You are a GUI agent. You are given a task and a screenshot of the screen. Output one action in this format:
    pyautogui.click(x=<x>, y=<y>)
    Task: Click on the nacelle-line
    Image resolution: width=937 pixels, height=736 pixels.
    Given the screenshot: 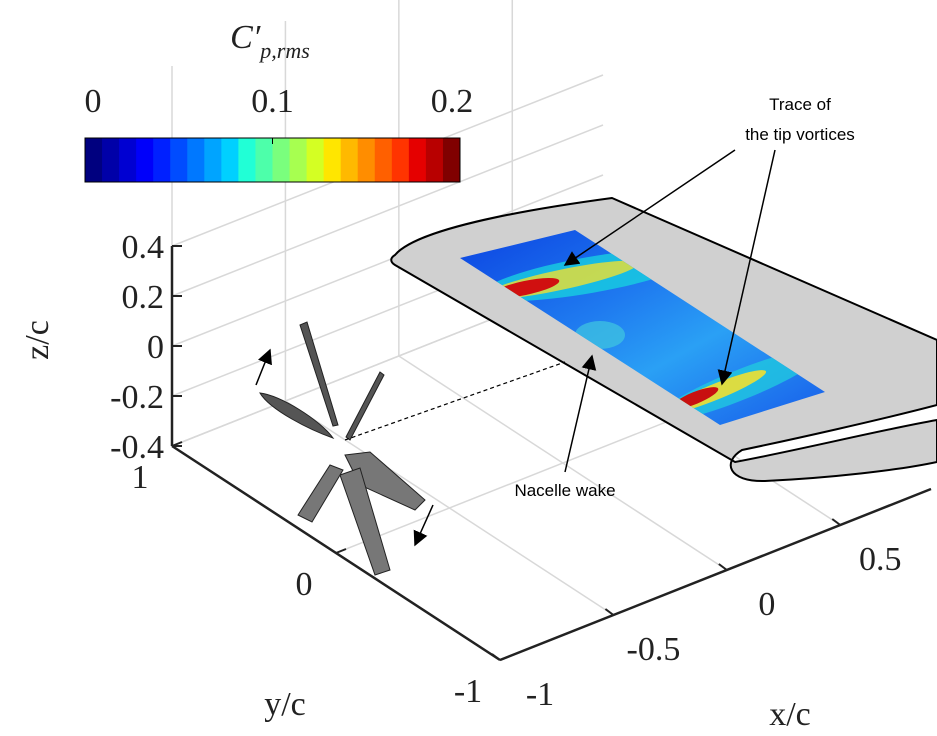 What is the action you would take?
    pyautogui.click(x=455, y=401)
    